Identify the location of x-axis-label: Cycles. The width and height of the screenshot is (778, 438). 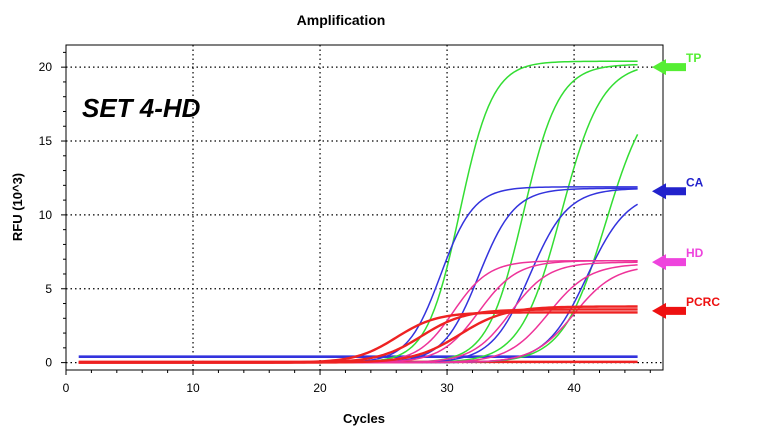
(364, 418).